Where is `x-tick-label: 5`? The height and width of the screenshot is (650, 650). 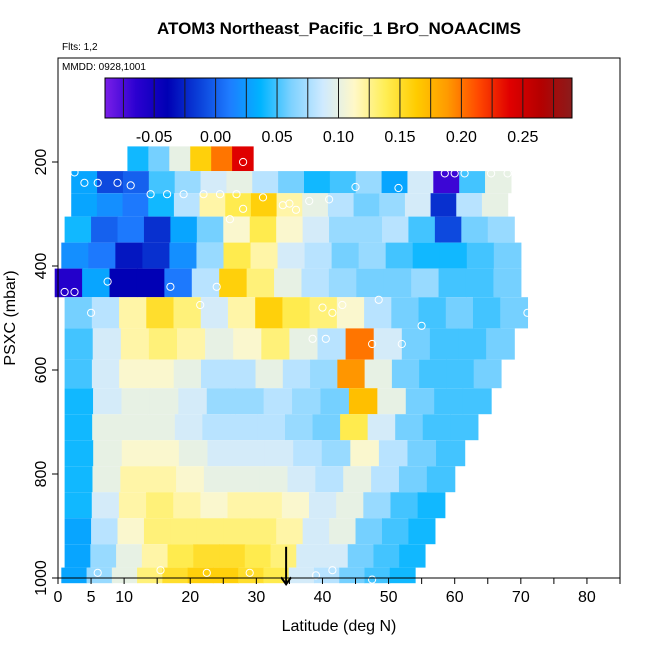
x-tick-label: 5 is located at coordinates (91, 597).